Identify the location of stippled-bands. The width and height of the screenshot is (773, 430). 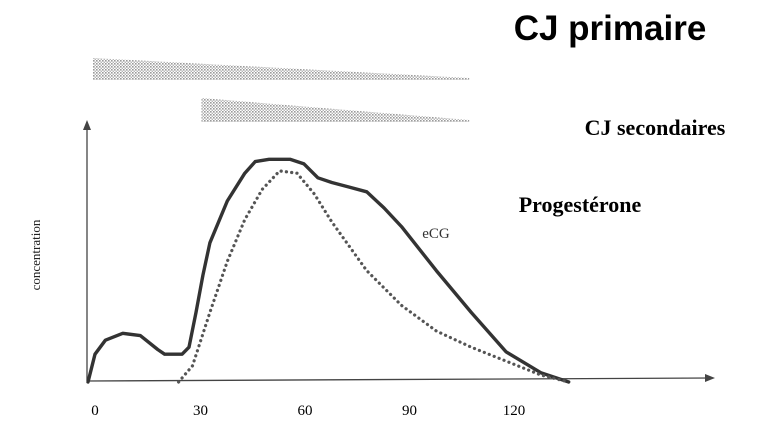
(281, 90).